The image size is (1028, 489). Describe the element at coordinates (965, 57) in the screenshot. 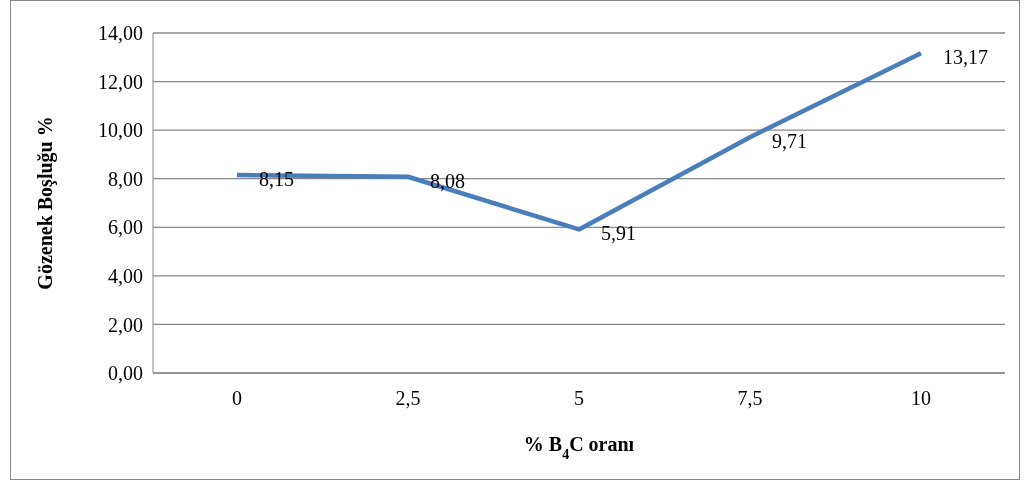

I see `data-label: 13,17` at that location.